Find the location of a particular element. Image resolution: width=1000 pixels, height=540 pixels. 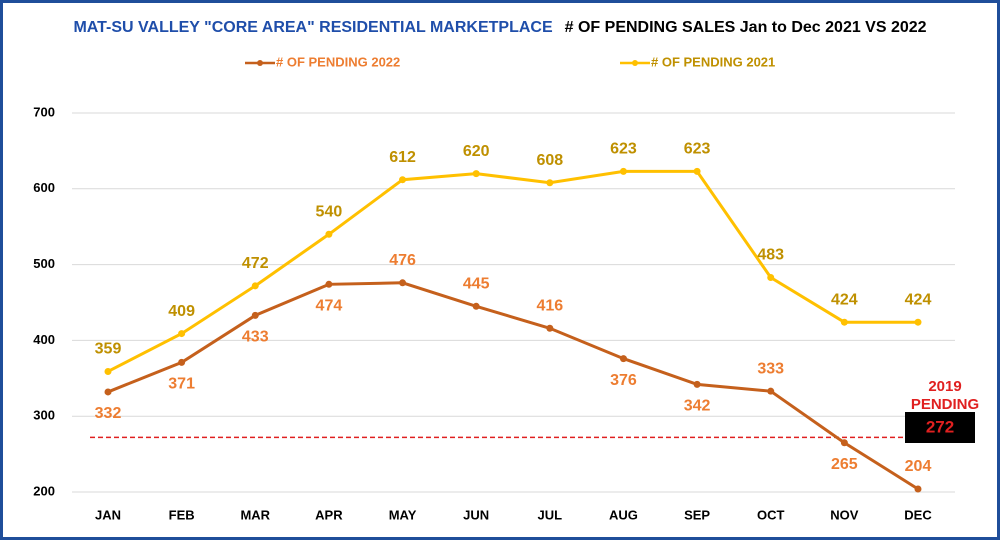

x-tick-label: OCT is located at coordinates (771, 514).